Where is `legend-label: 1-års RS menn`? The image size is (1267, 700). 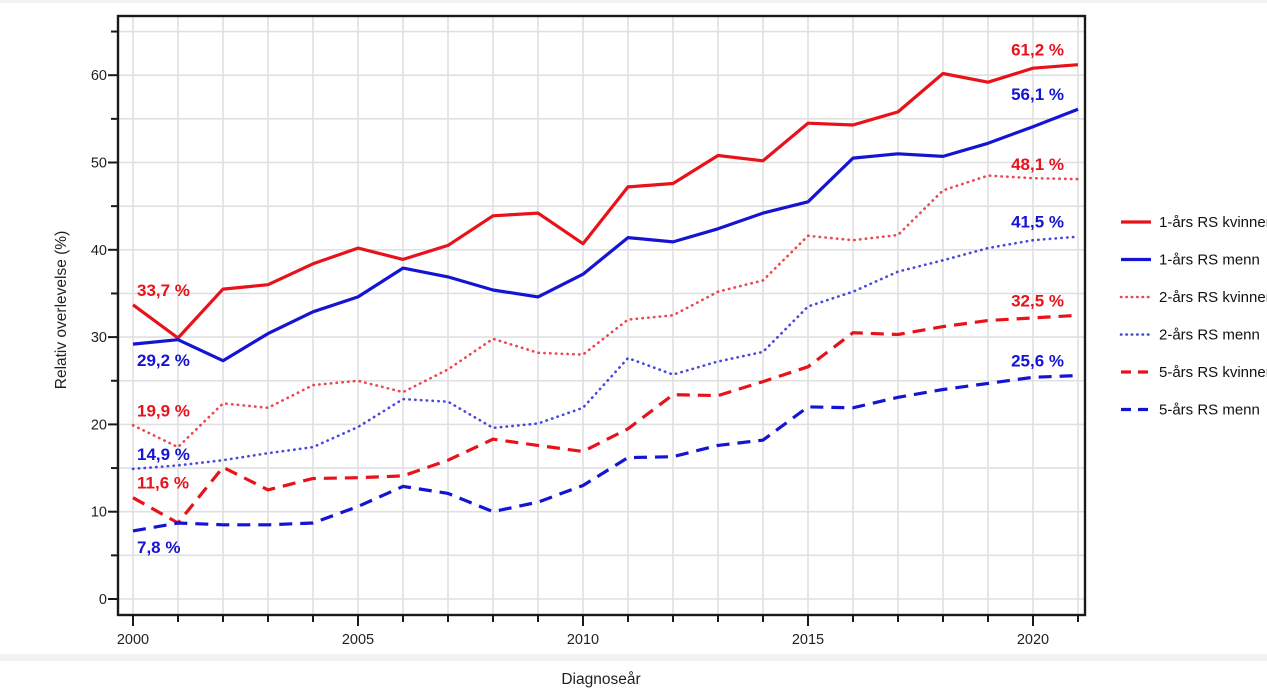 legend-label: 1-års RS menn is located at coordinates (1209, 260).